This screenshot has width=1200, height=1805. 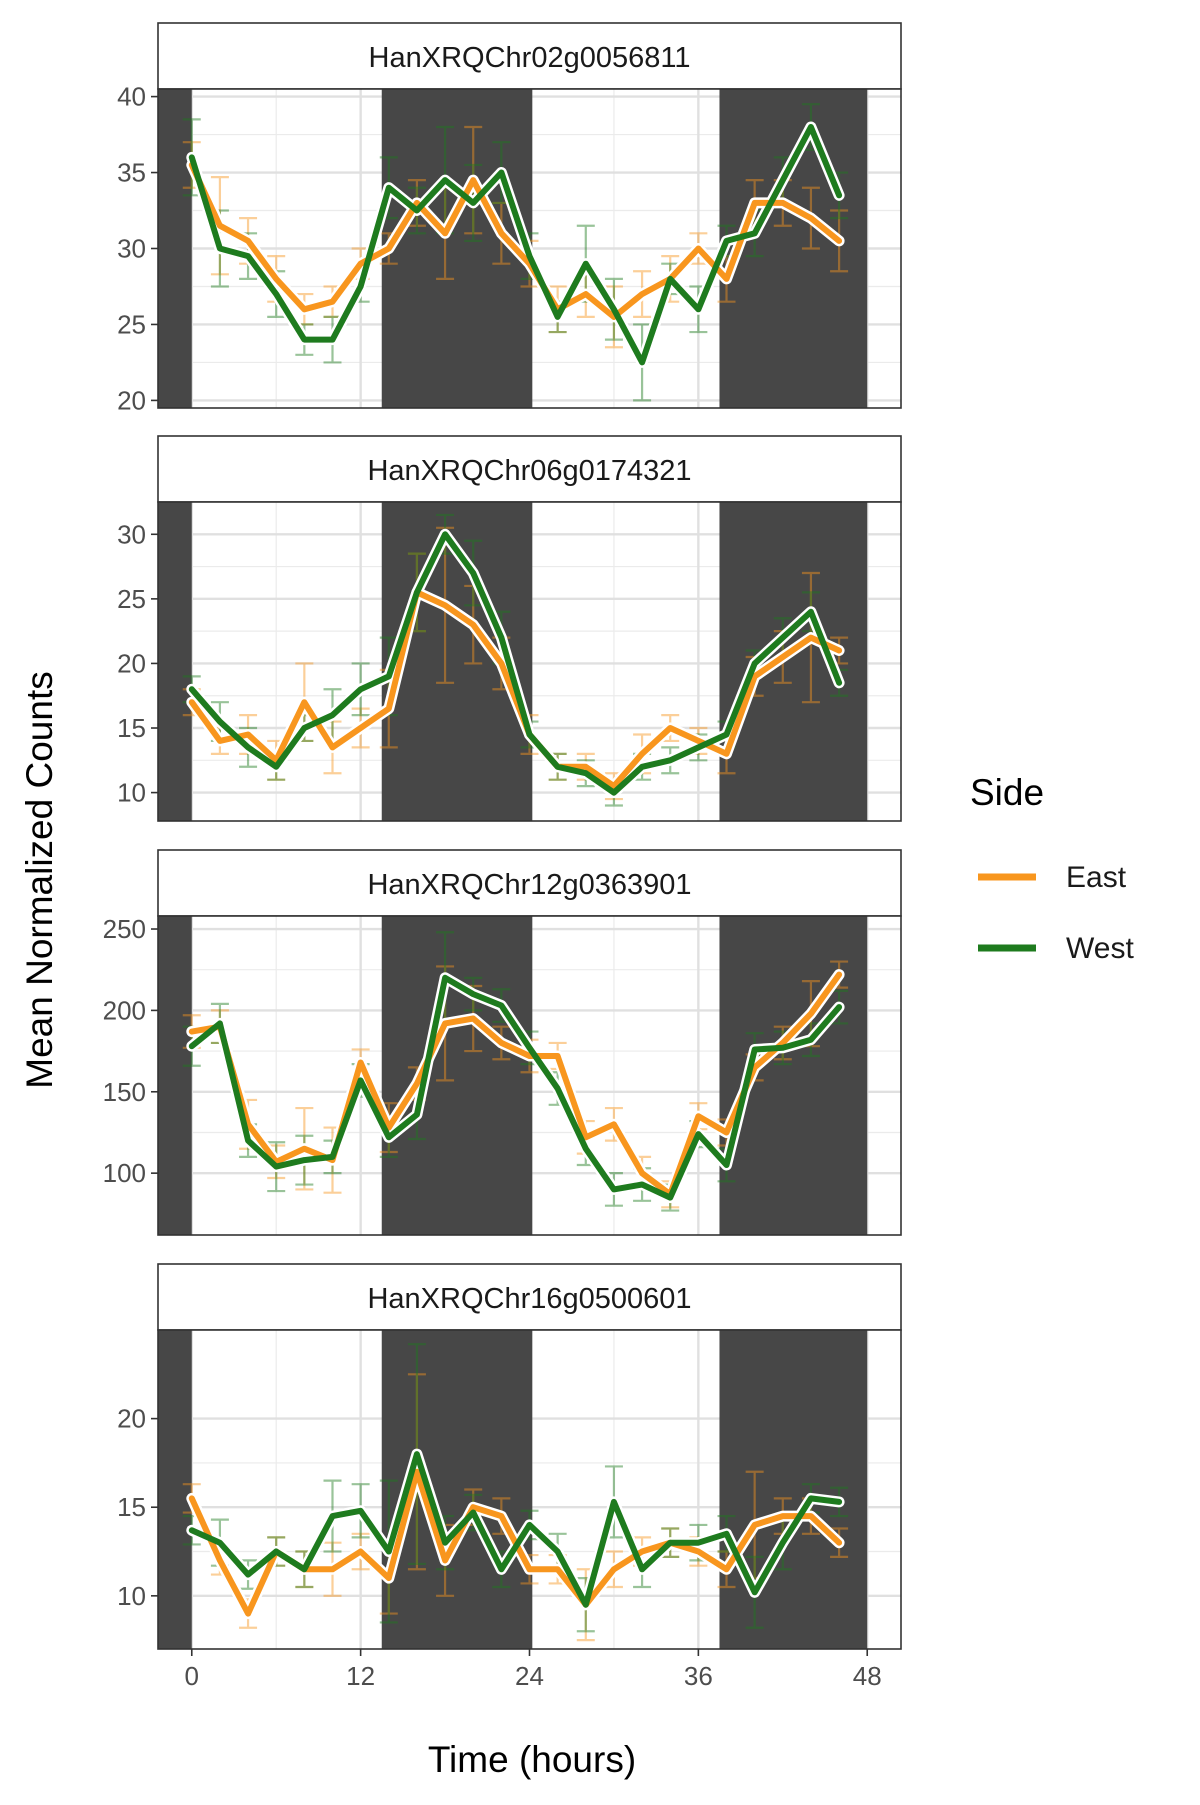 What do you see at coordinates (124, 1010) in the screenshot?
I see `y-tick-label: 200` at bounding box center [124, 1010].